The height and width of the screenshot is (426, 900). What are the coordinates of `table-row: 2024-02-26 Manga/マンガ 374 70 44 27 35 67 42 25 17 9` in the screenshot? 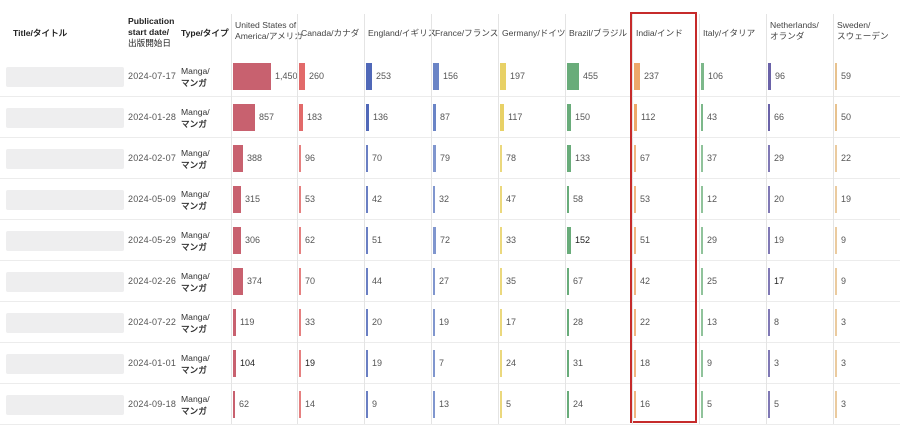 It's located at (450, 281).